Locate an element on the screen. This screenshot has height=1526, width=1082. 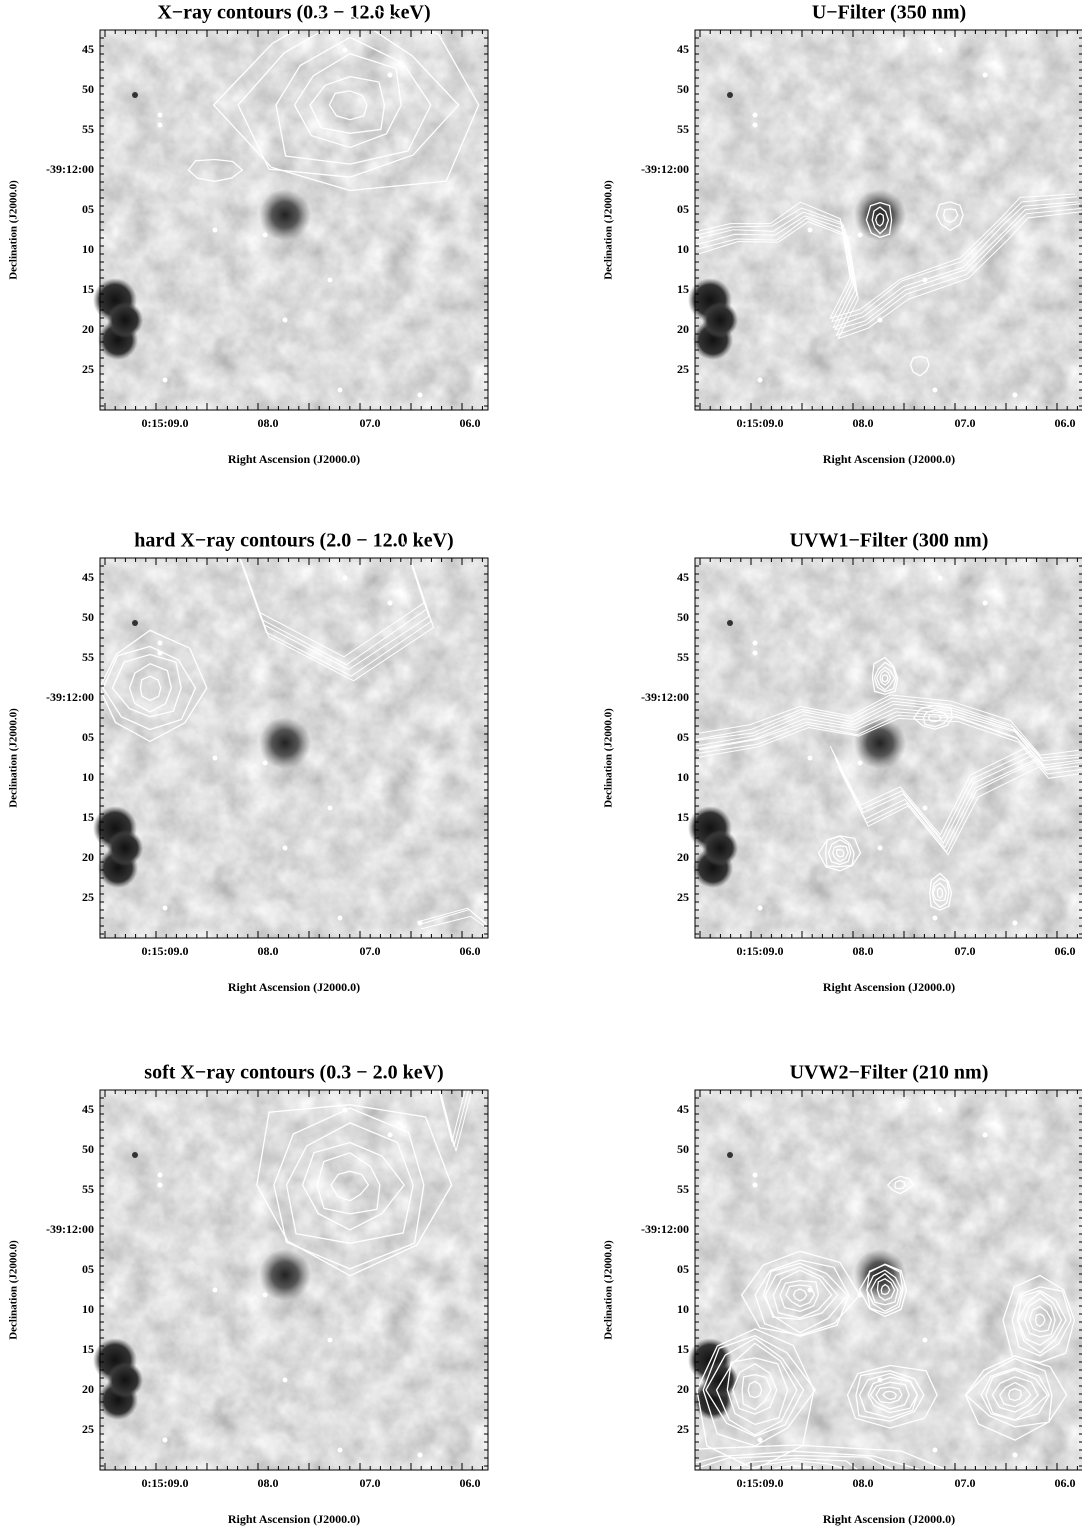
sky-image is located at coordinates (885, 1280).